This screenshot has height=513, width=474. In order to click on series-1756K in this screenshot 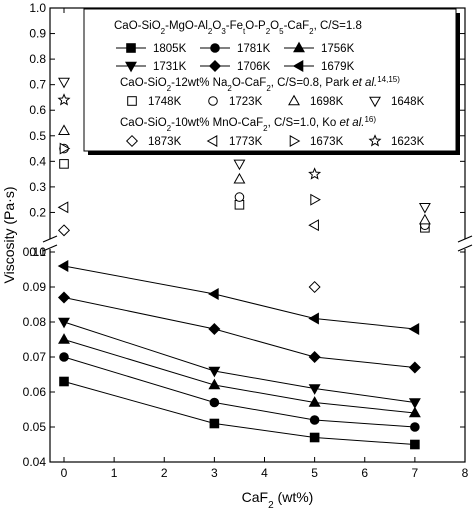, I will do `click(239, 375)`.